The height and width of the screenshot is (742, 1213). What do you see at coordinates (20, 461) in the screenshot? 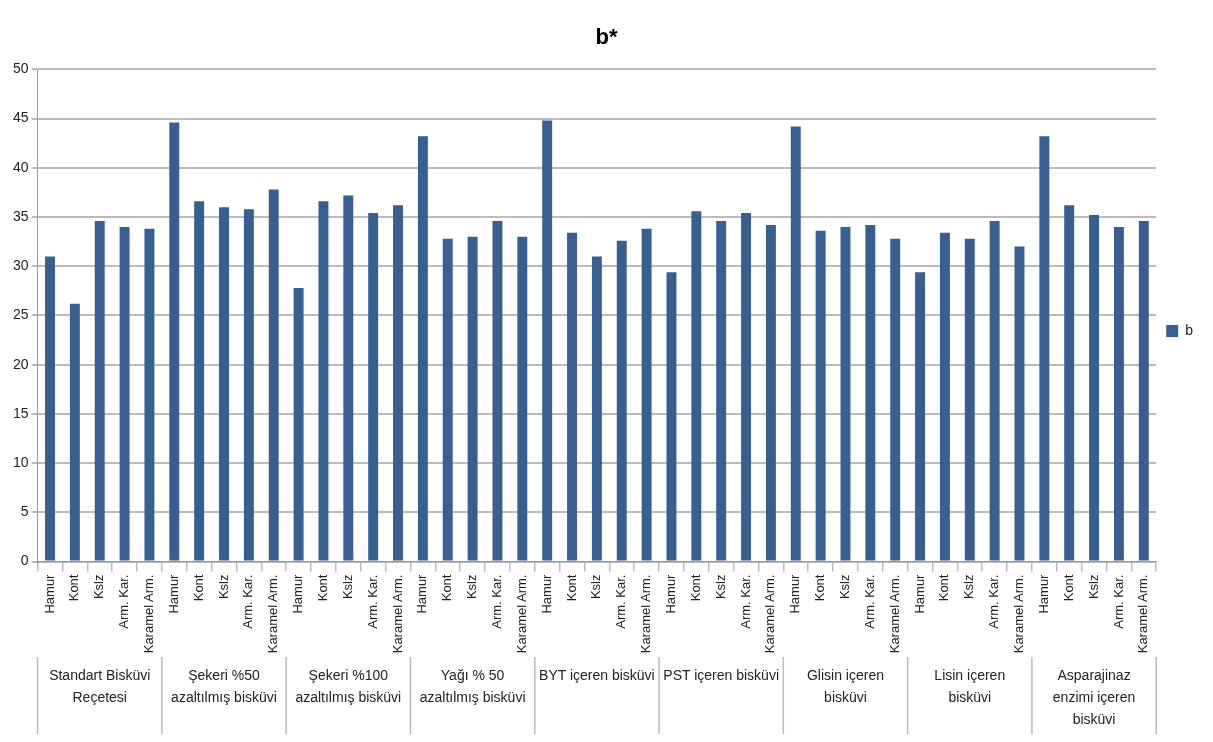
I see `y-tick-label: 10` at bounding box center [20, 461].